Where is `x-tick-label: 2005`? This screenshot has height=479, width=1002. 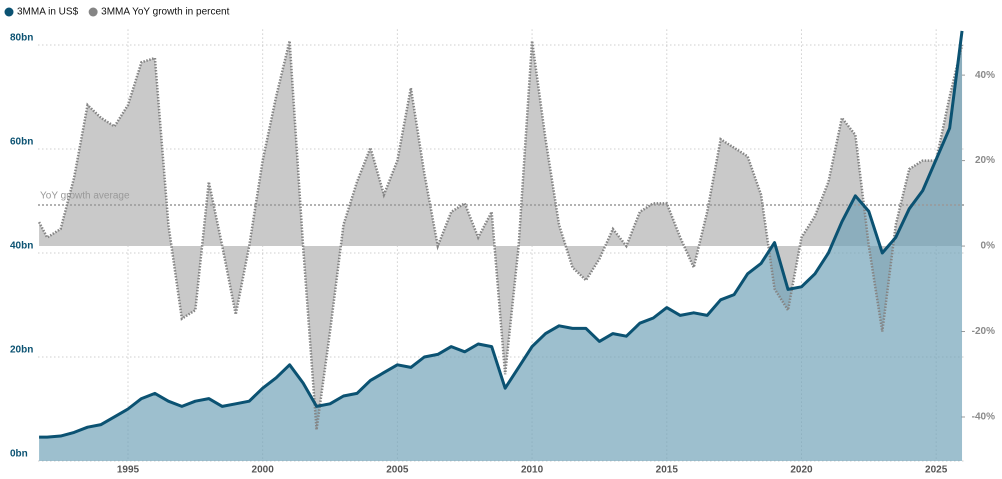
x-tick-label: 2005 is located at coordinates (397, 470).